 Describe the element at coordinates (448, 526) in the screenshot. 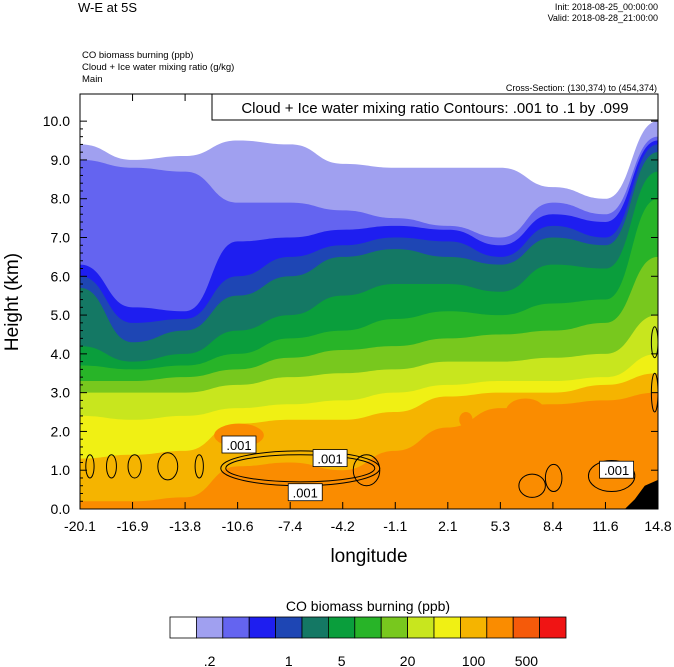

I see `x-tick-label: 2.1` at that location.